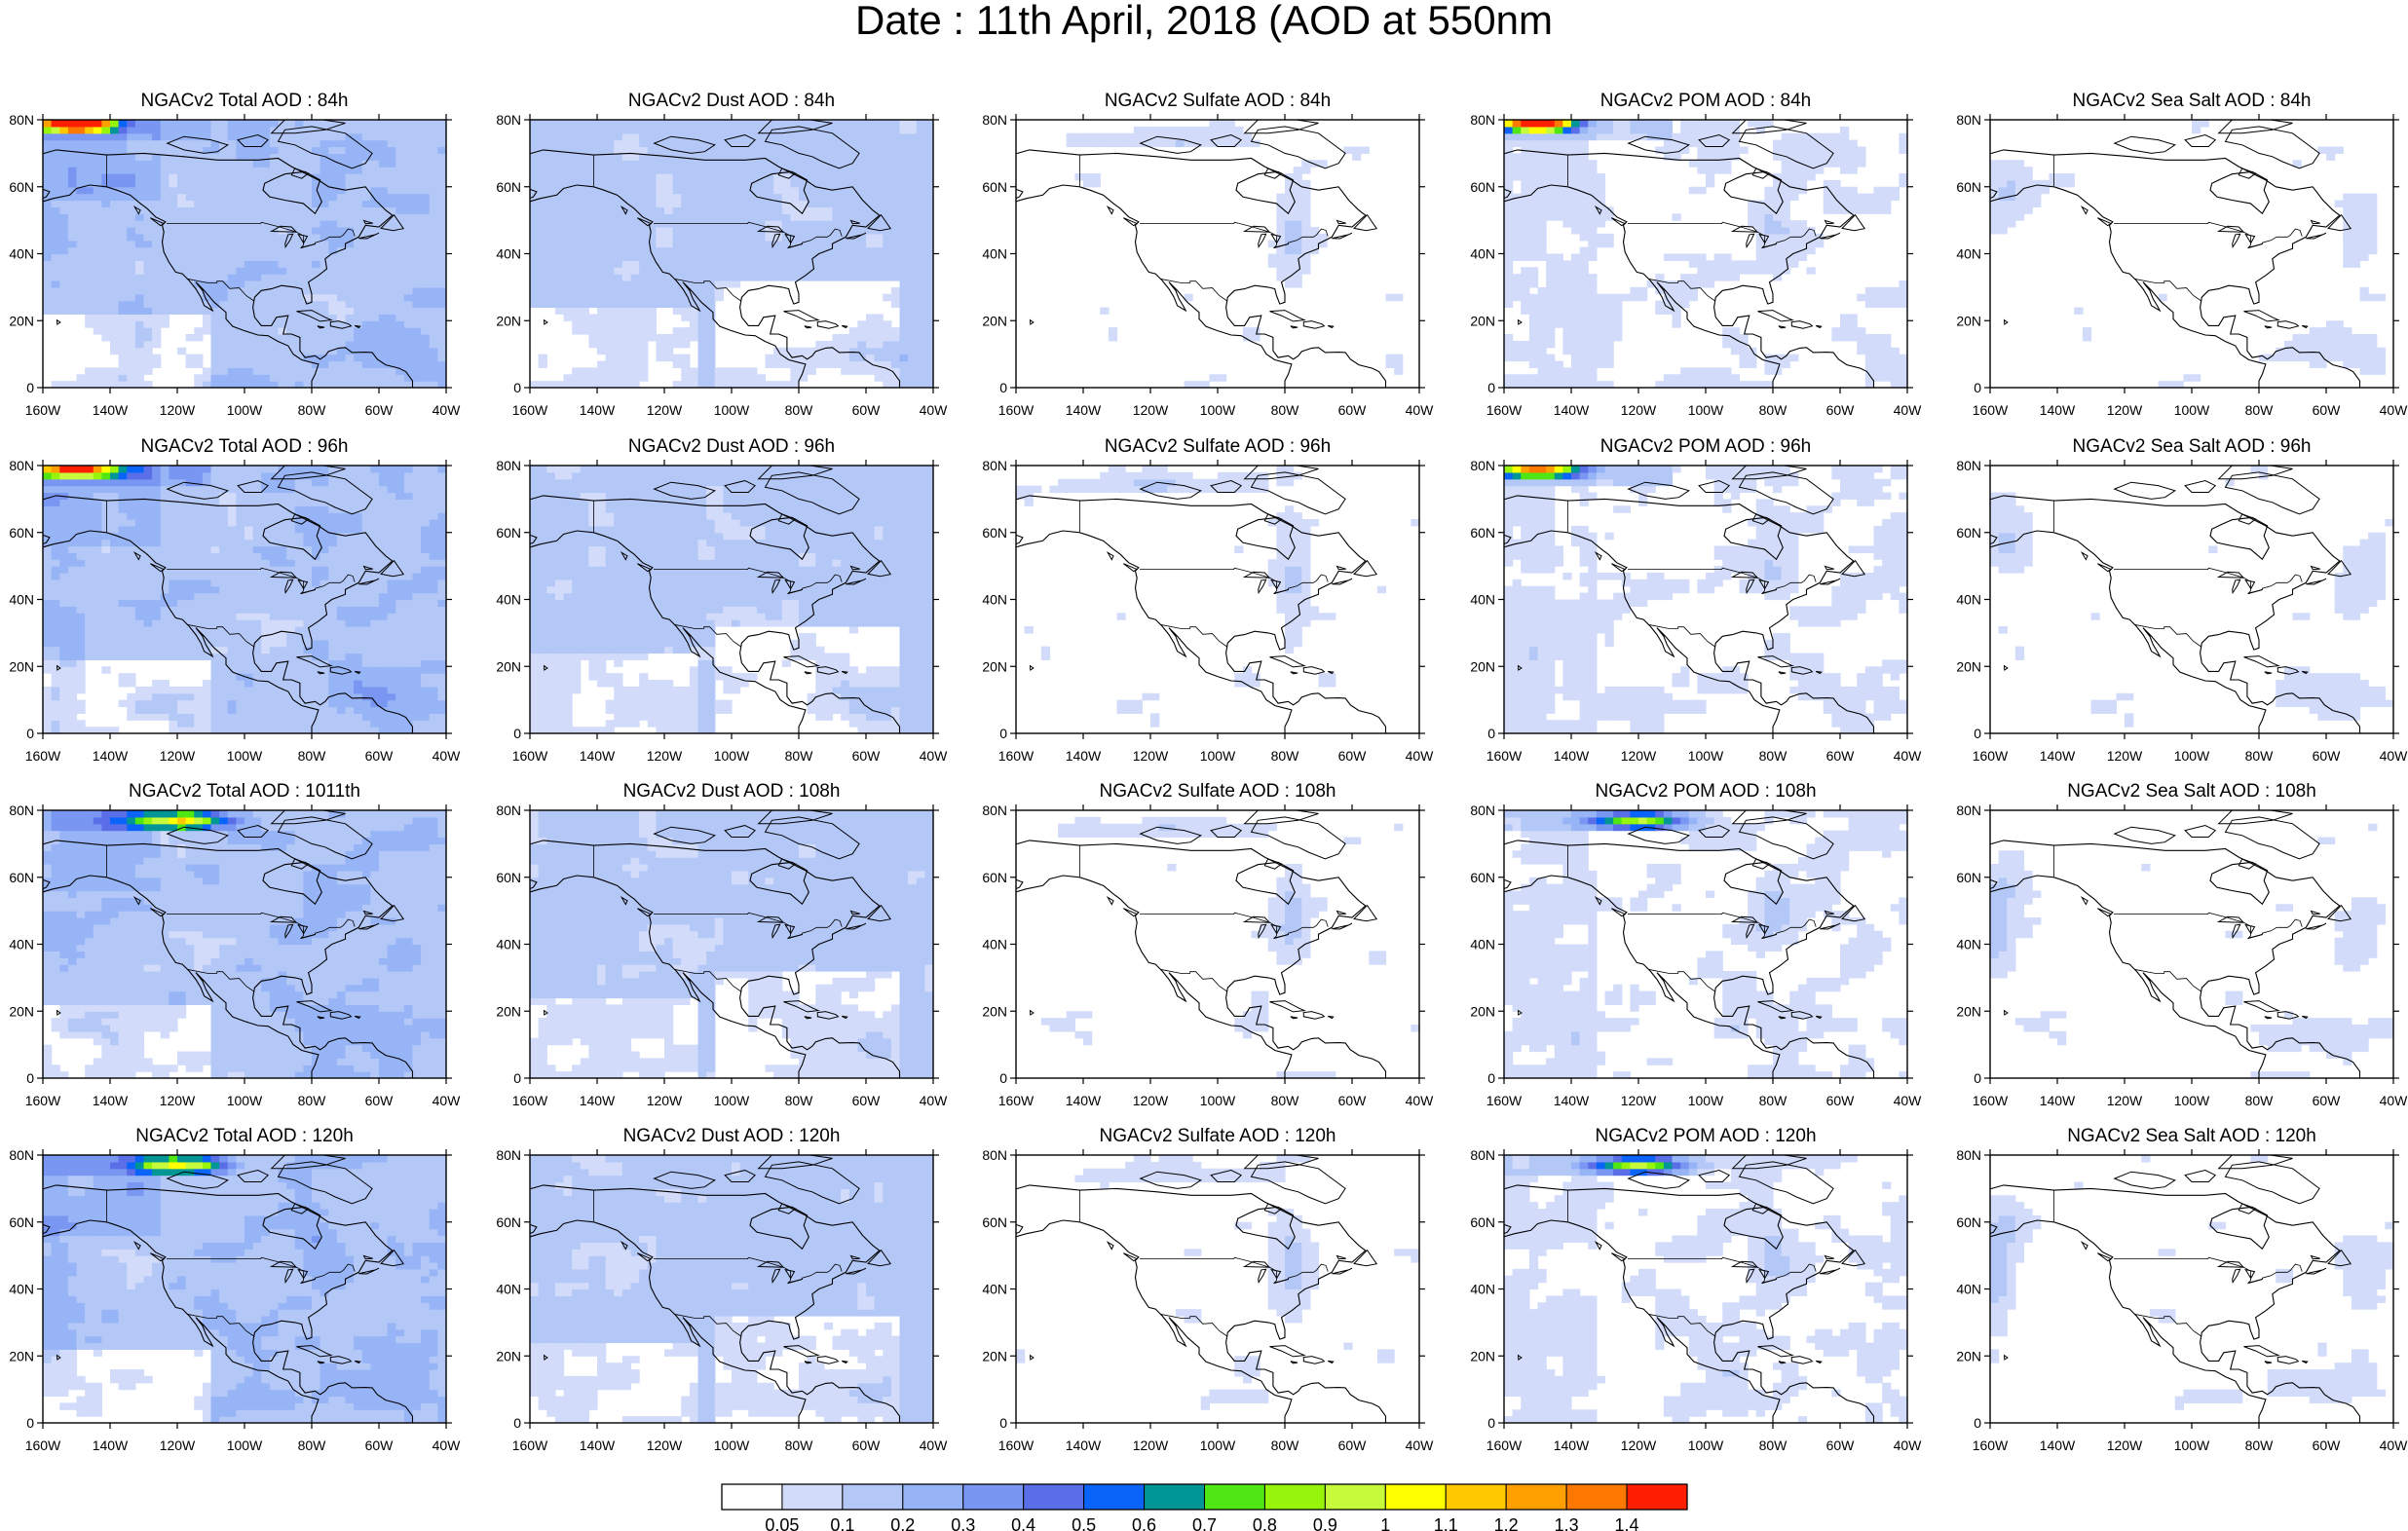  Describe the element at coordinates (308, 127) in the screenshot. I see `coastline` at that location.